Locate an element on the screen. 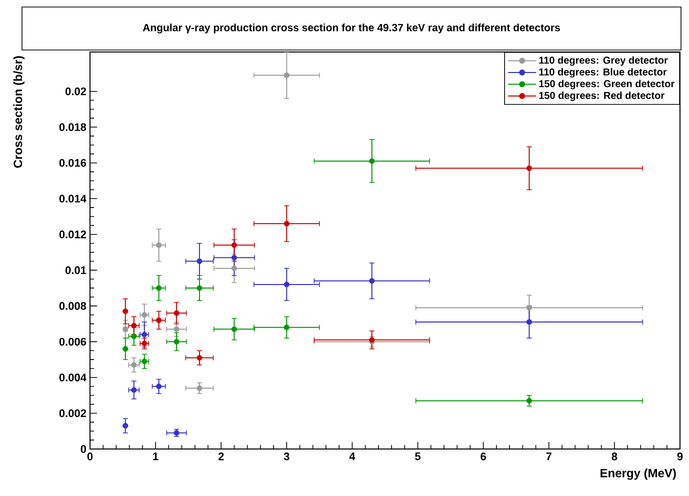  chart-title: Angular γ-ray production cross section for the 49.37 keV ray and different detectors is located at coordinates (351, 29).